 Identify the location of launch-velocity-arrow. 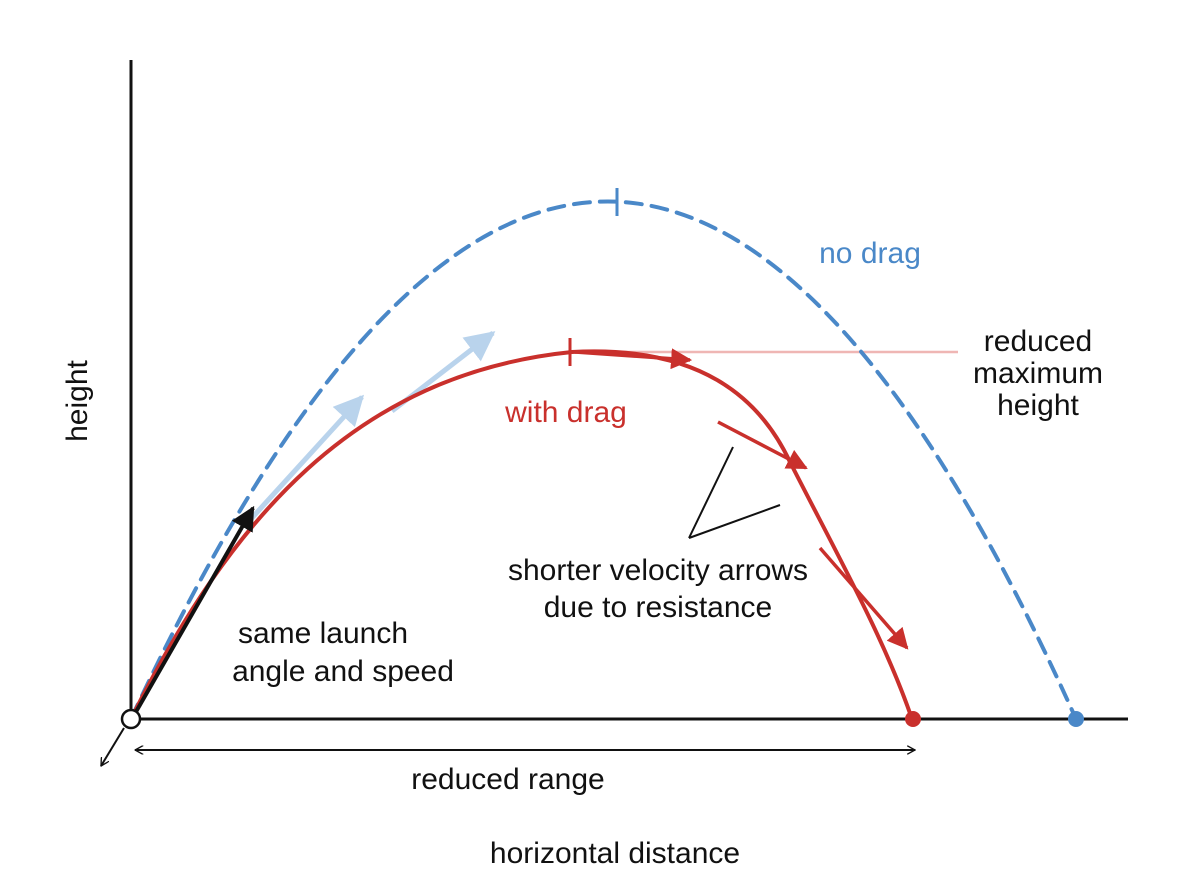
(193, 611).